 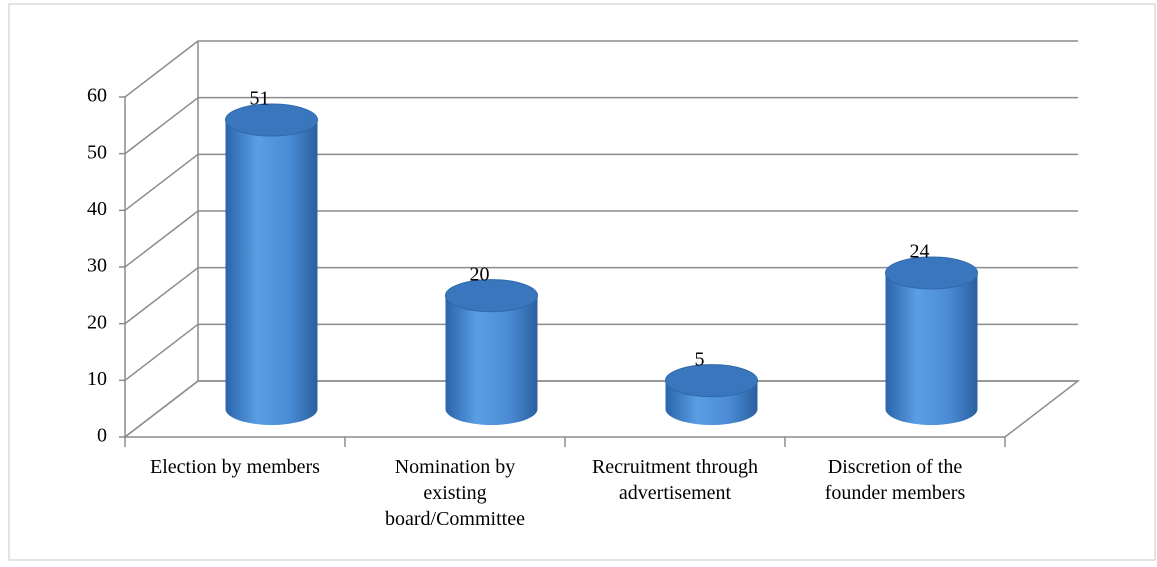 I want to click on x-tick-label-box: Discretion of the founder members, so click(x=895, y=480).